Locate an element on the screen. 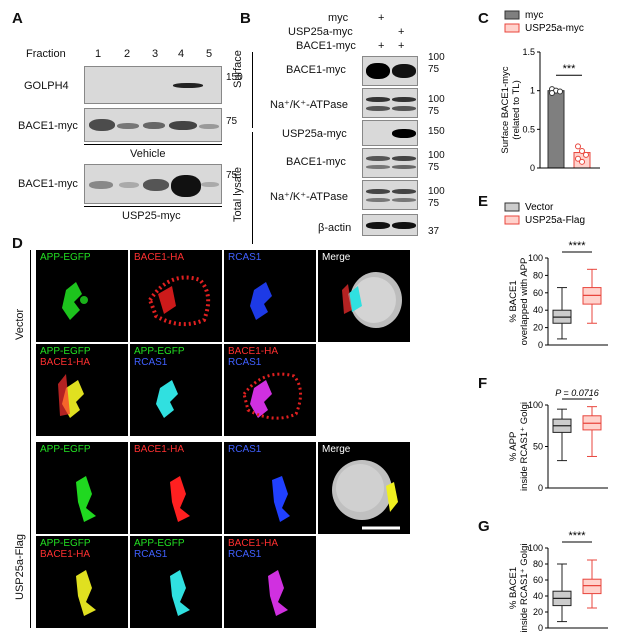 The image size is (640, 644). actin-blot is located at coordinates (390, 225).